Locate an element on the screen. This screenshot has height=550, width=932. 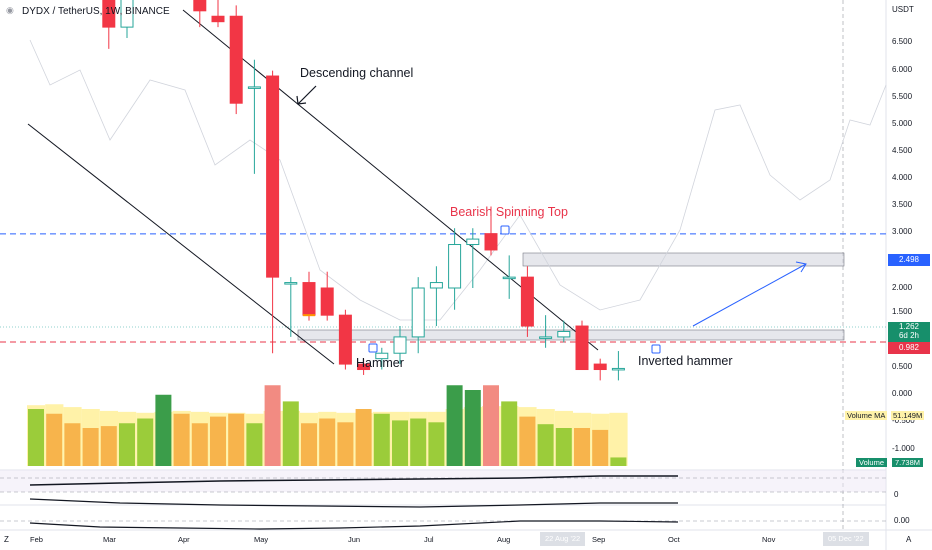
price-tick-label: 5.000 is located at coordinates (902, 123).